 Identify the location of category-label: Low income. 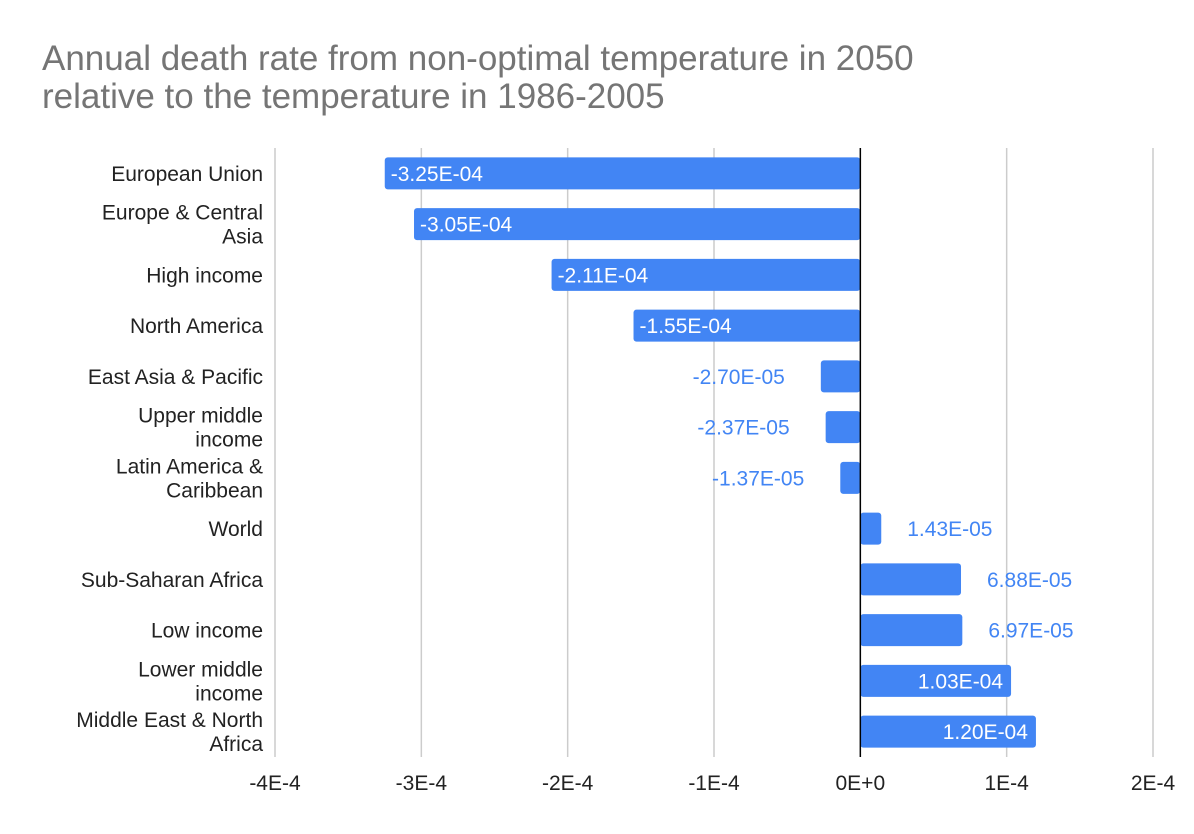
(207, 631).